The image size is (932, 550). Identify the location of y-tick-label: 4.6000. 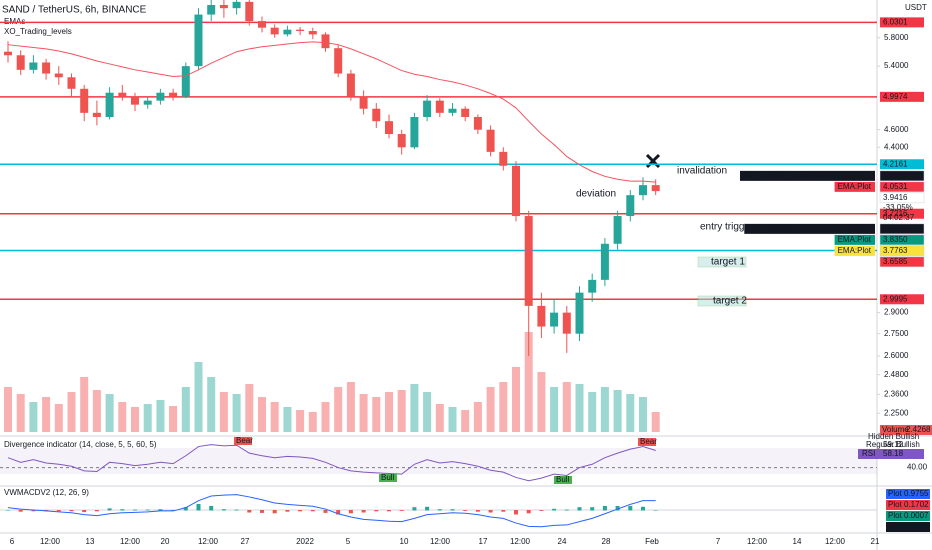
(896, 129).